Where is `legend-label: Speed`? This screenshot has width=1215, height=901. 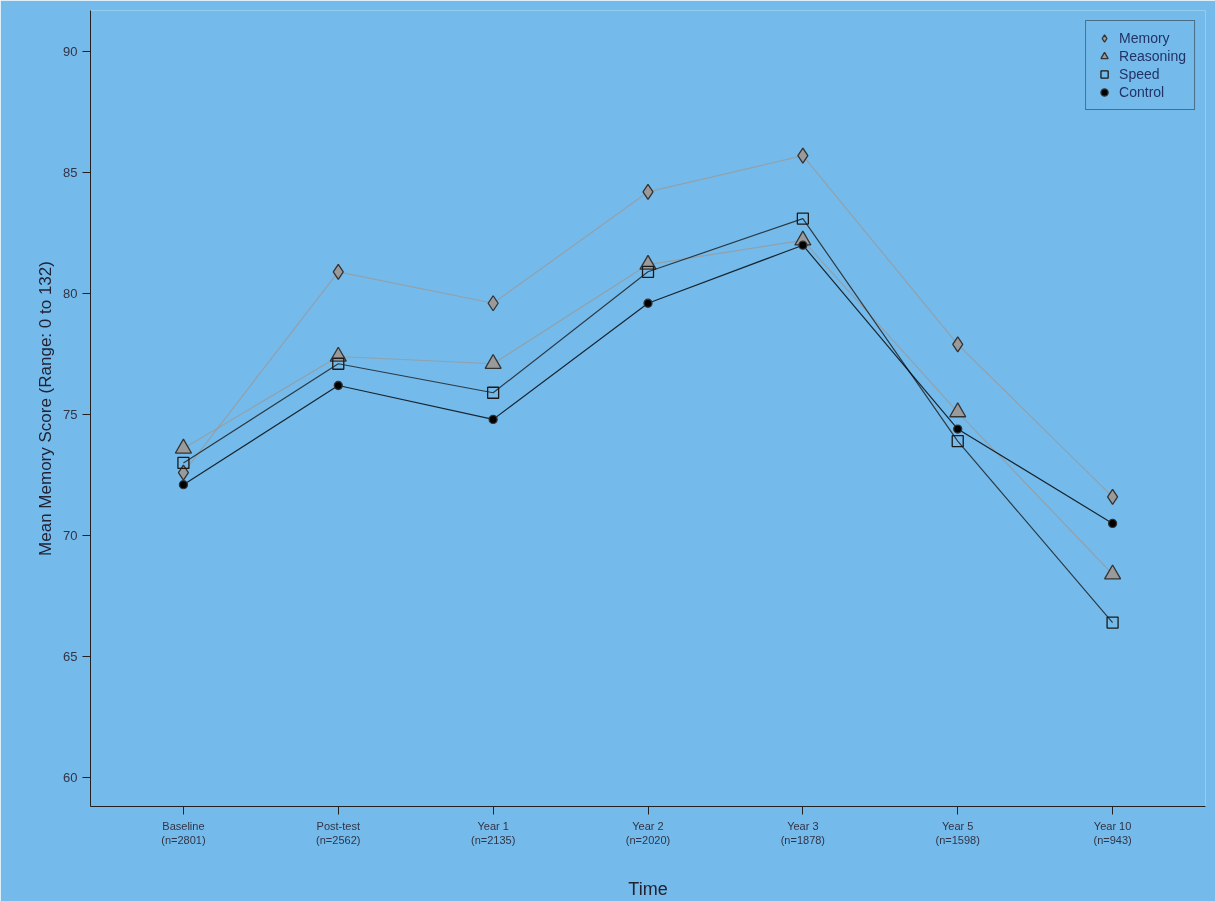
legend-label: Speed is located at coordinates (1139, 74).